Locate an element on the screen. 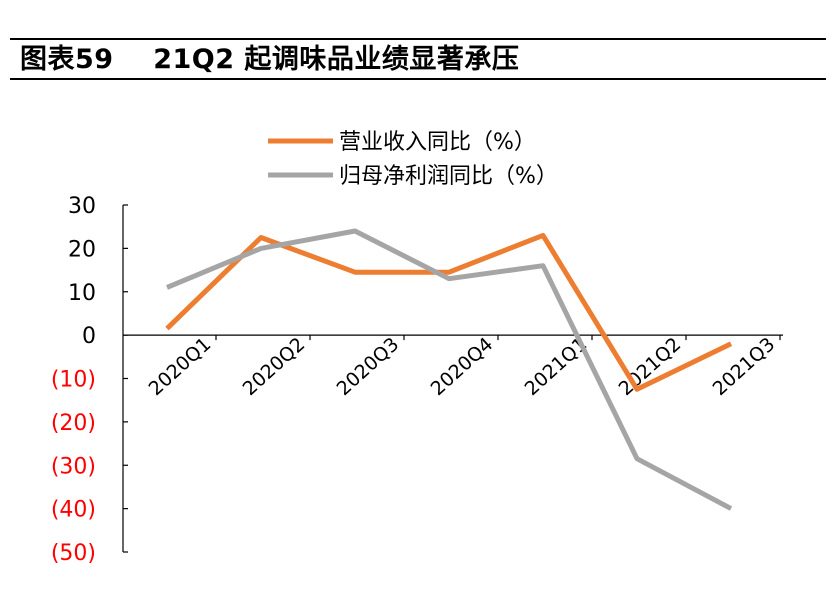 The height and width of the screenshot is (593, 836). x-tick-label: 2021Q3 is located at coordinates (744, 366).